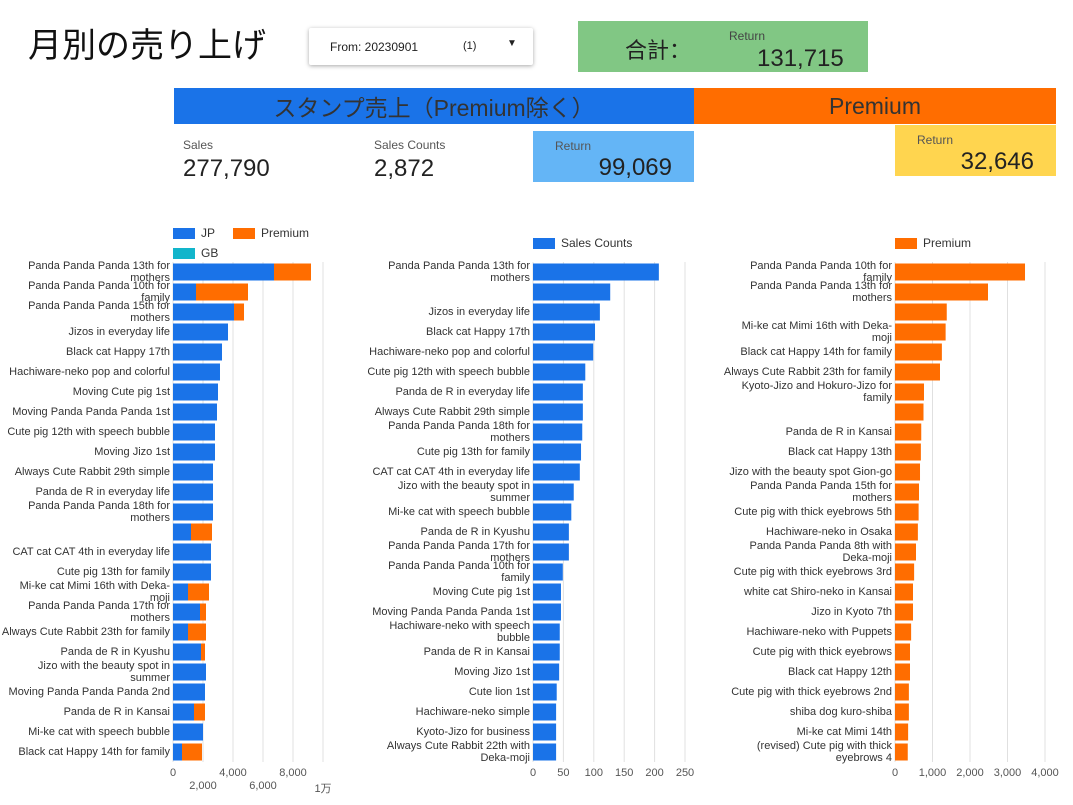 The height and width of the screenshot is (805, 1073). I want to click on y-tick-label: Panda de R in Kyushu, so click(115, 652).